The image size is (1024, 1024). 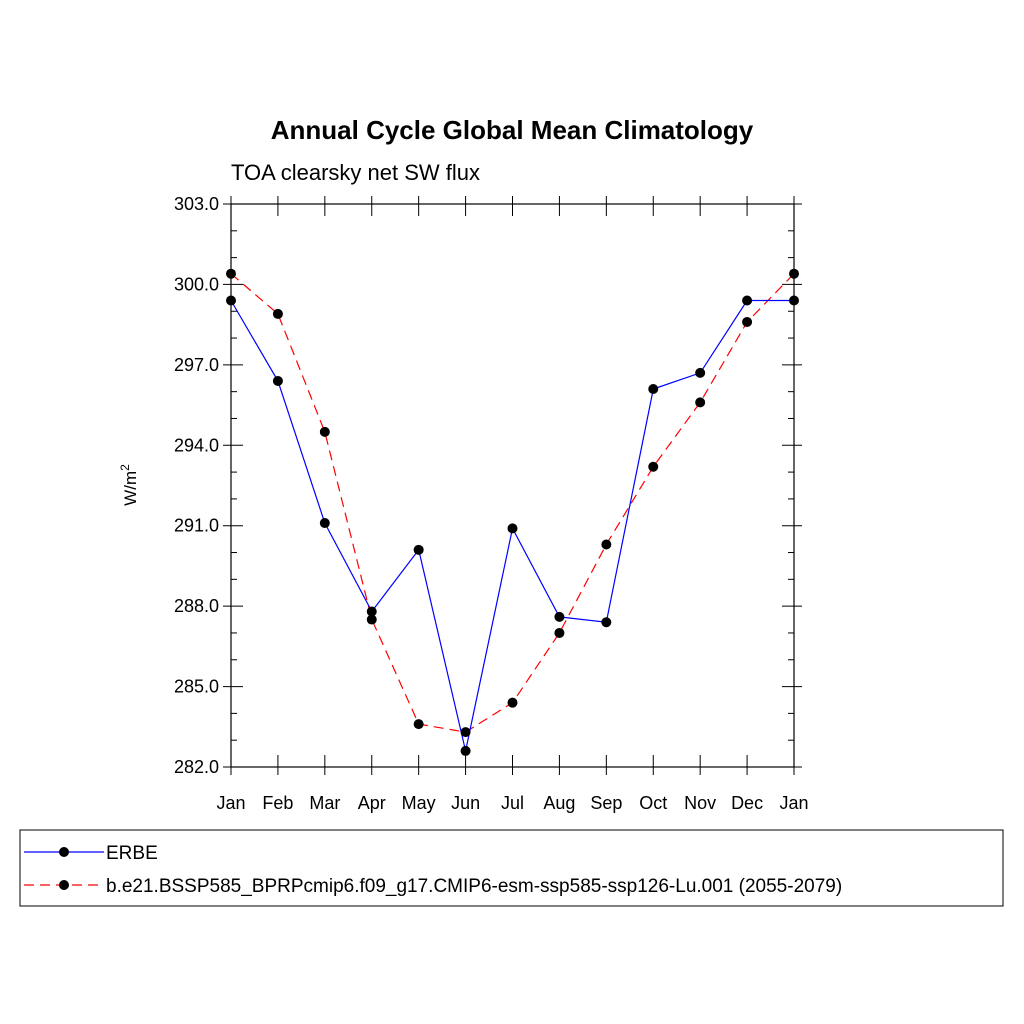 I want to click on x-tick-label: Jul, so click(x=512, y=803).